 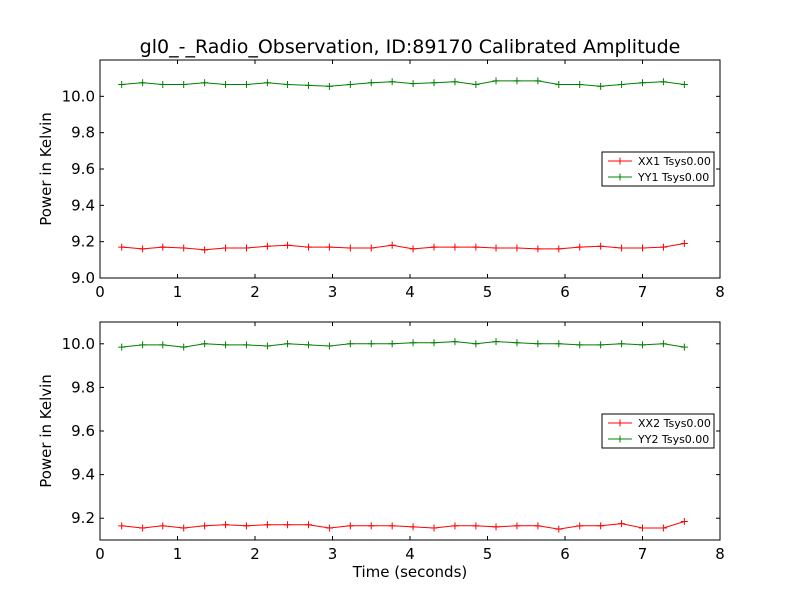 What do you see at coordinates (673, 439) in the screenshot?
I see `legend-entry-label: YY2 Tsys0.00` at bounding box center [673, 439].